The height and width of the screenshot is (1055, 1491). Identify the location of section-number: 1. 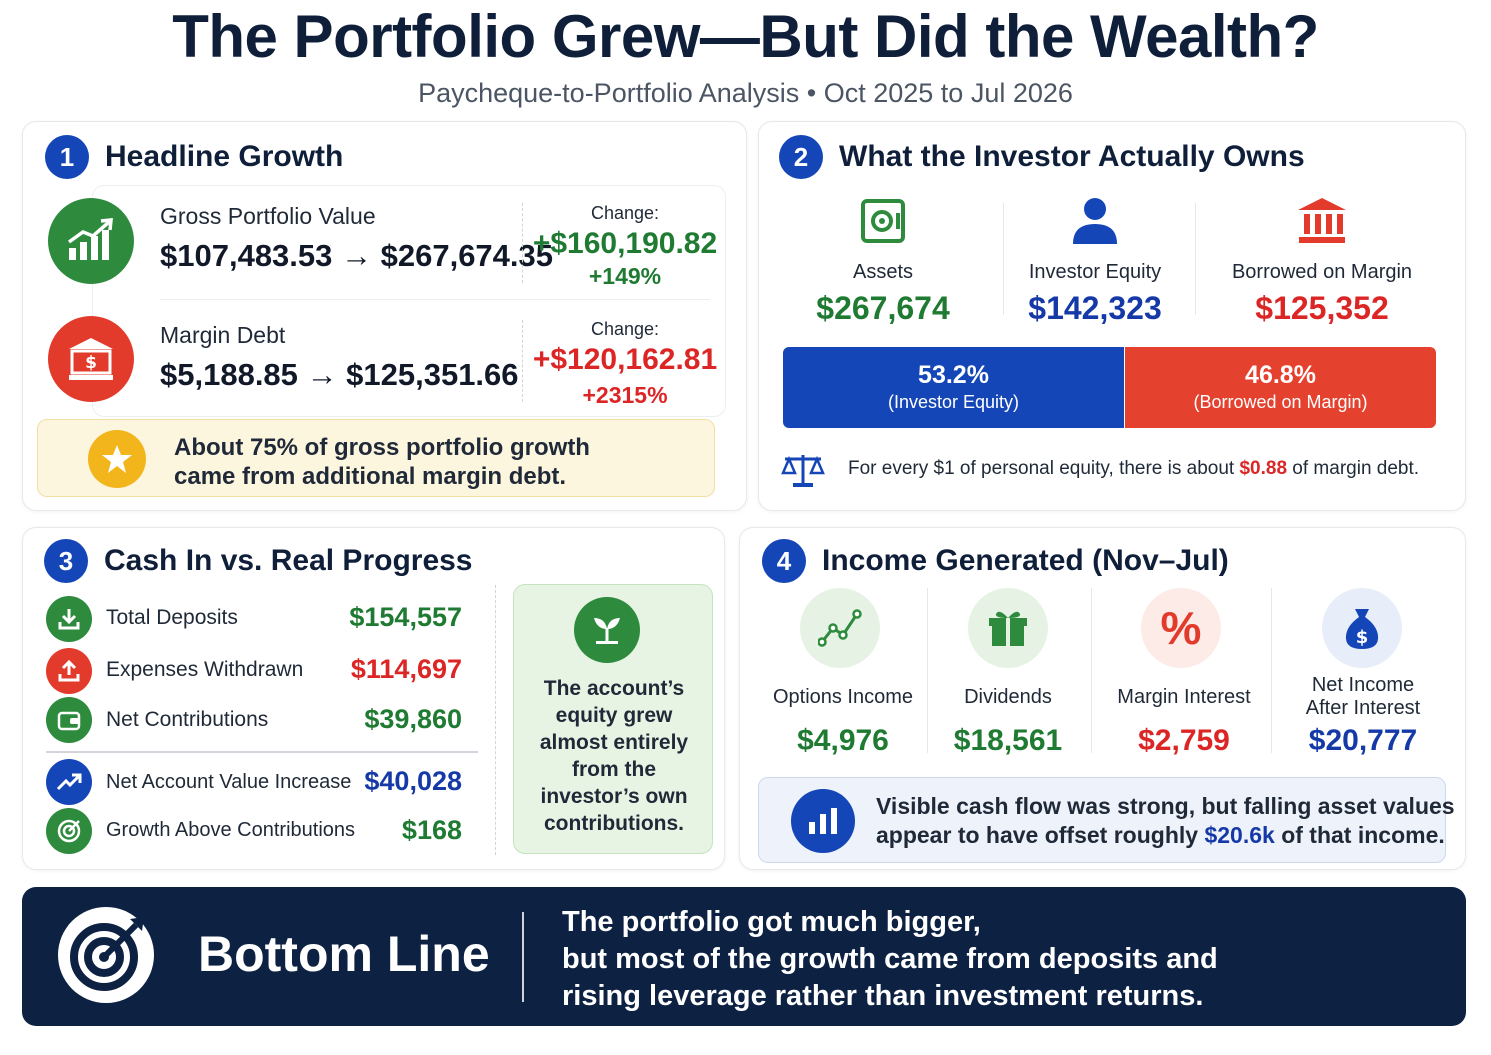
(67, 157).